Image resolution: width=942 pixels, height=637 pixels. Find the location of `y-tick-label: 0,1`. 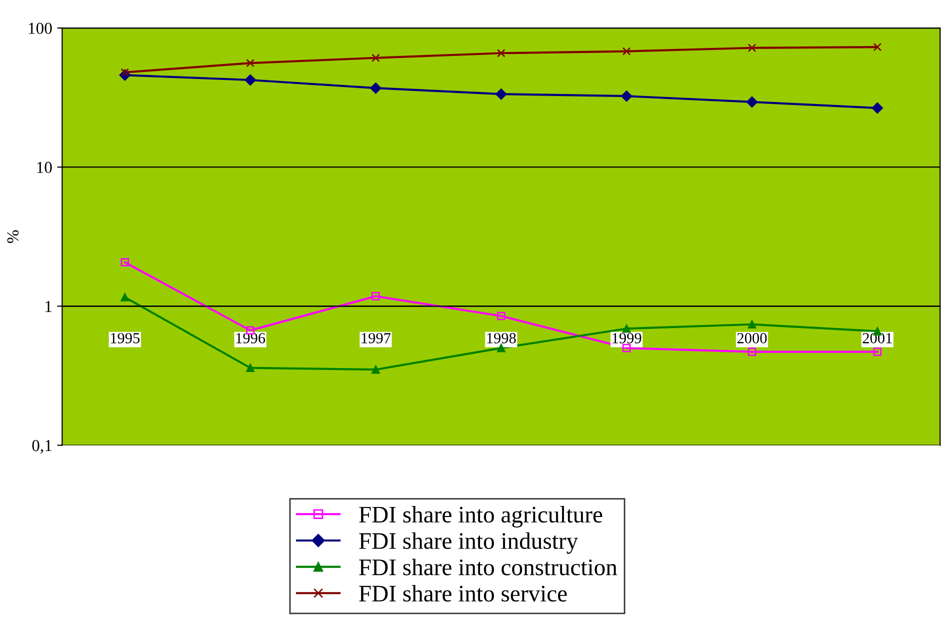

y-tick-label: 0,1 is located at coordinates (42, 447).